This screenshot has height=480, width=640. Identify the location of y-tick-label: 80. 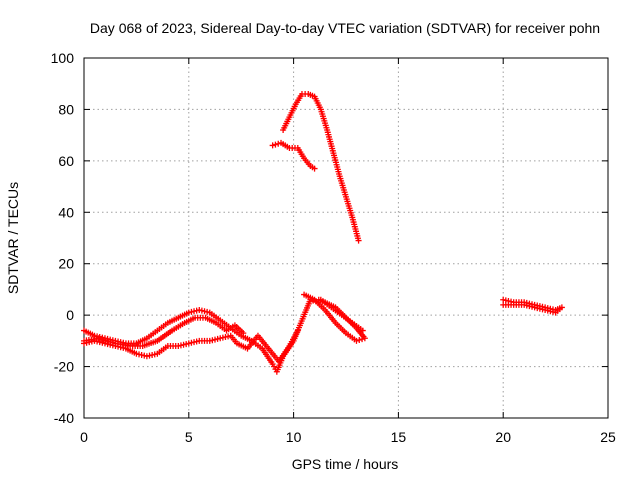
(66, 109).